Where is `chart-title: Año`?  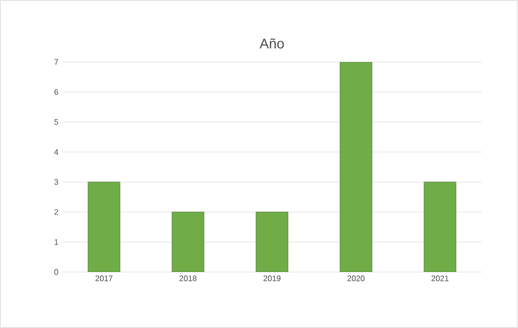
chart-title: Año is located at coordinates (272, 43).